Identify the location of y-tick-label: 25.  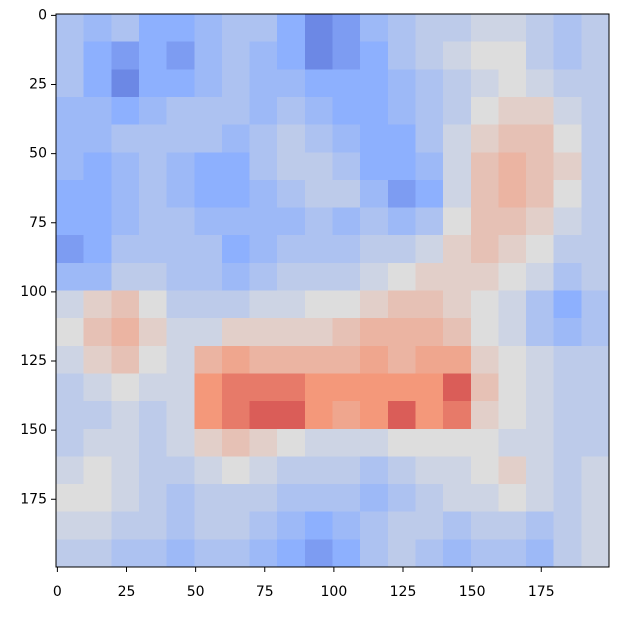
(38, 85).